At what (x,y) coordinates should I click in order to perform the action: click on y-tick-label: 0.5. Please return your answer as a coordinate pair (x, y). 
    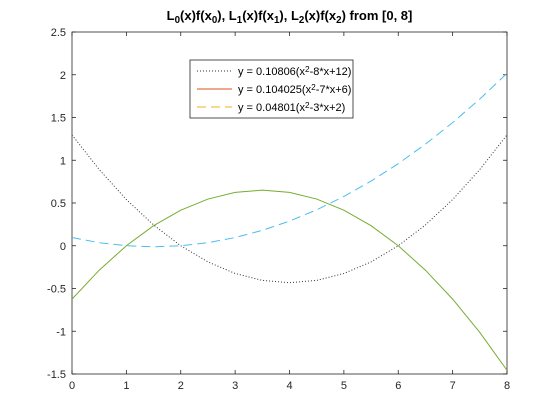
    Looking at the image, I should click on (58, 204).